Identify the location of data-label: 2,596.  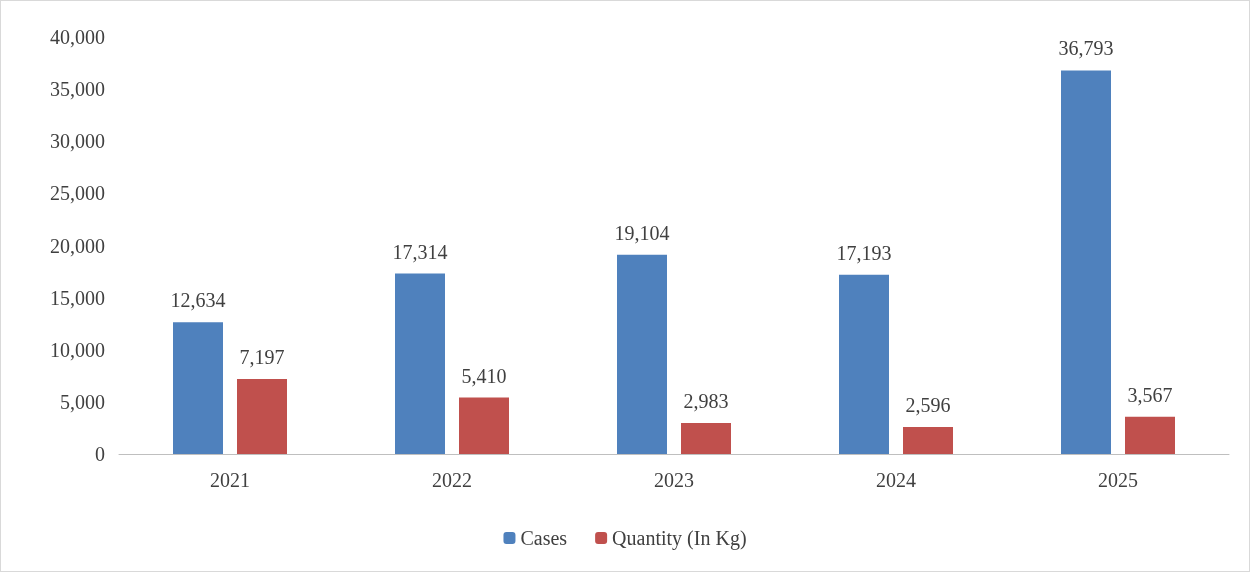
(928, 404).